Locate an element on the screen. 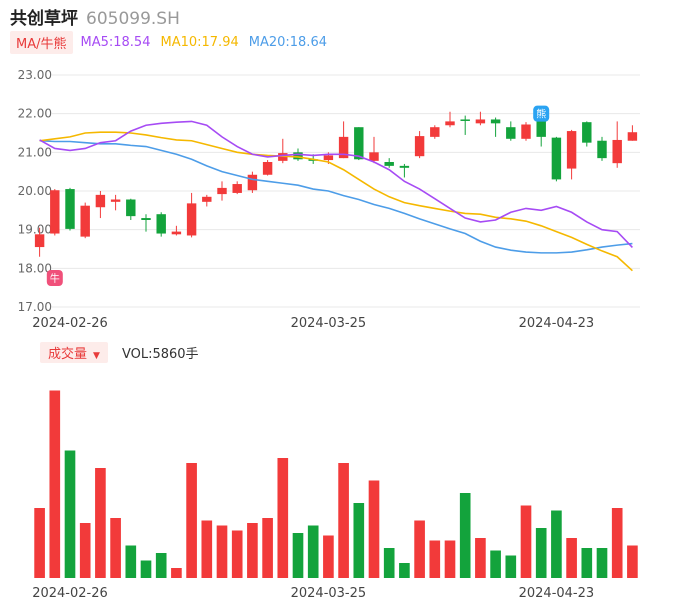  y-tick-label: 18.00 is located at coordinates (35, 268).